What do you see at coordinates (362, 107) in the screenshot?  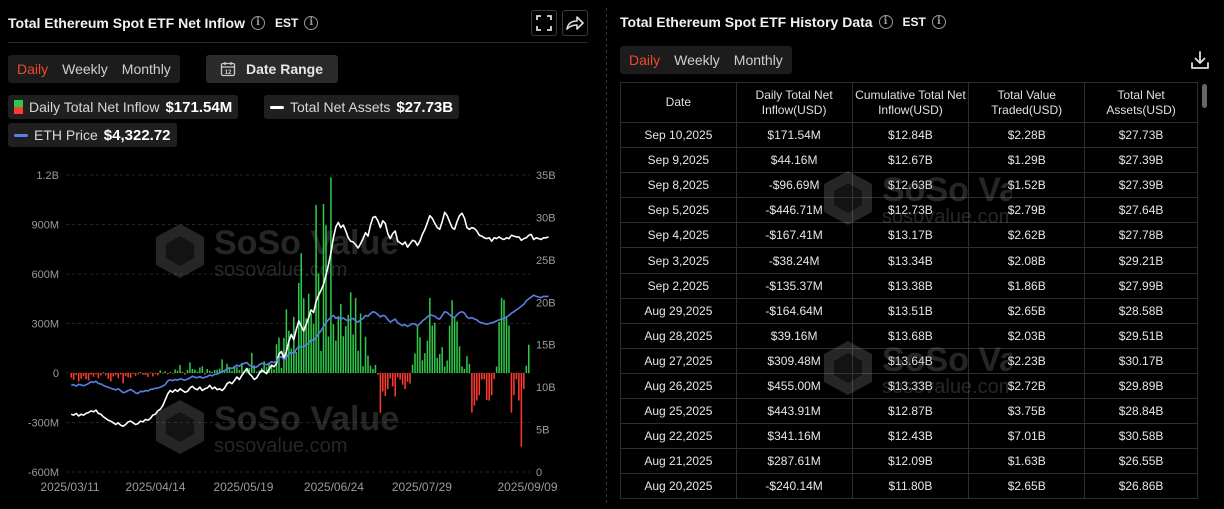 I see `legend-total-net-assets: Total Net Assets $27.73B` at bounding box center [362, 107].